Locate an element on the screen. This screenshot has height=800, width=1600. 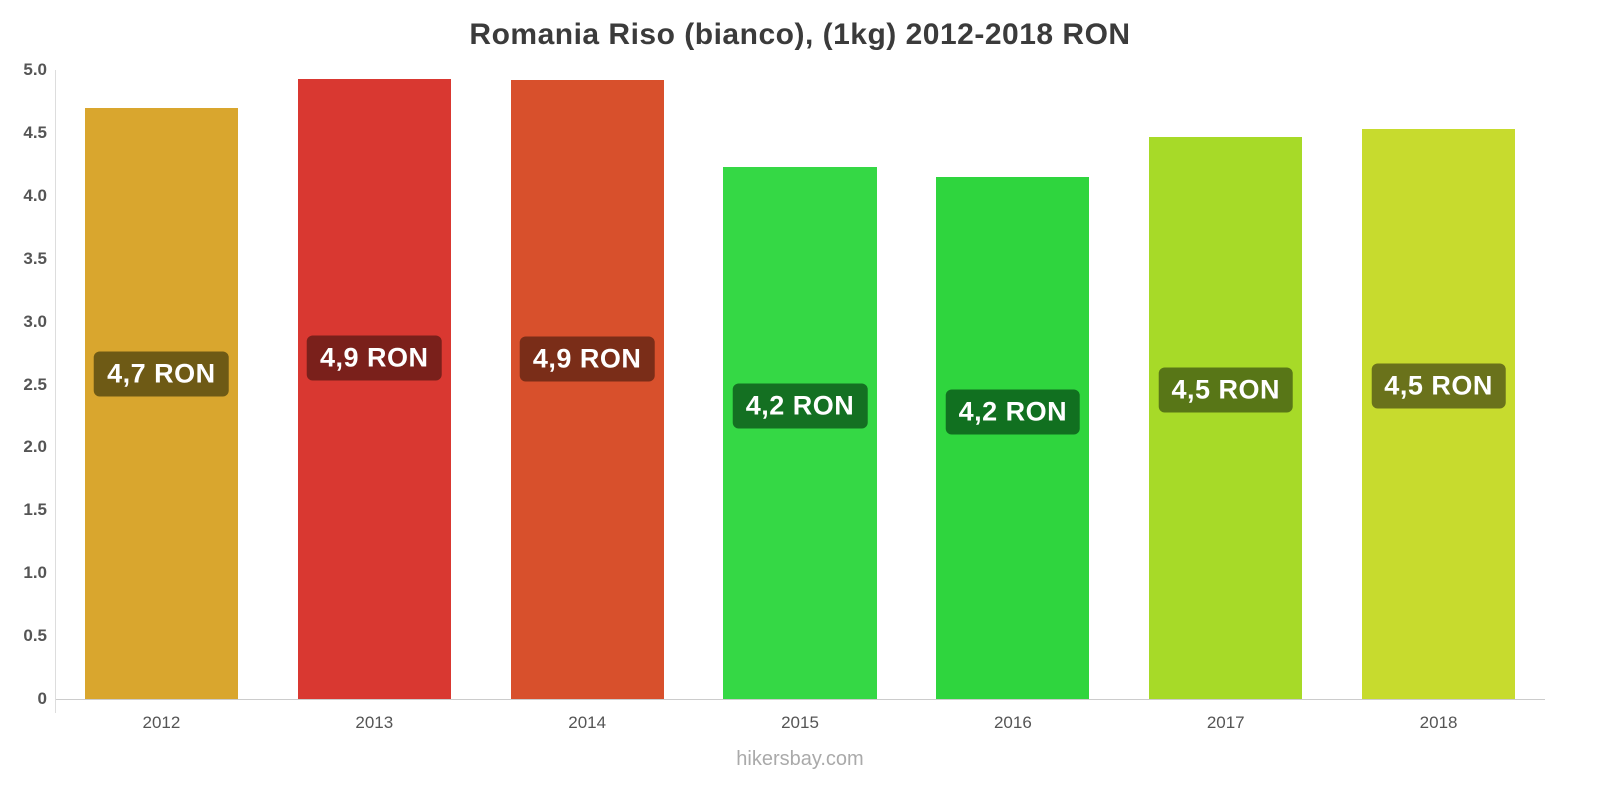
y-tick-label: 0.5 is located at coordinates (35, 636).